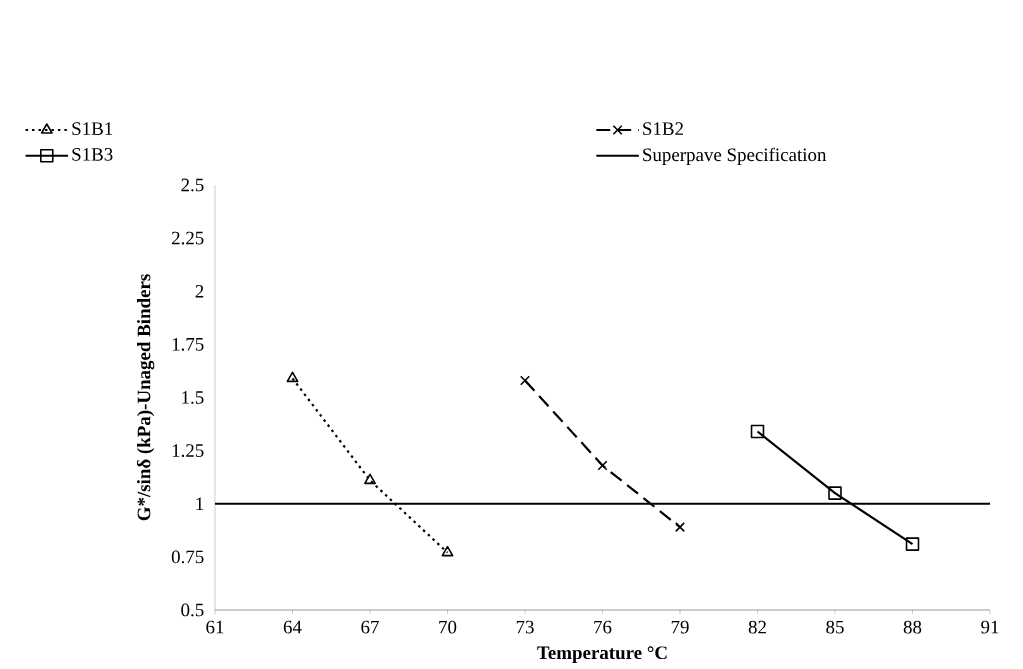  Describe the element at coordinates (188, 450) in the screenshot. I see `y-tick-label: 1.25` at that location.